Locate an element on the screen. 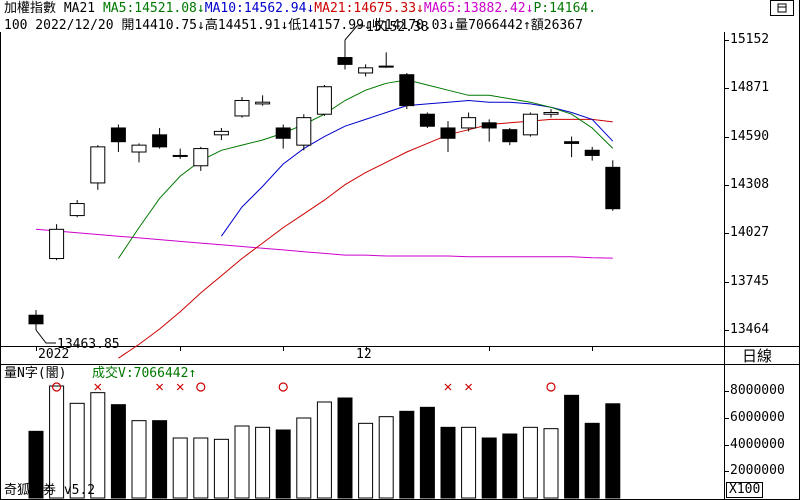 The height and width of the screenshot is (500, 800). menu-icon is located at coordinates (782, 8).